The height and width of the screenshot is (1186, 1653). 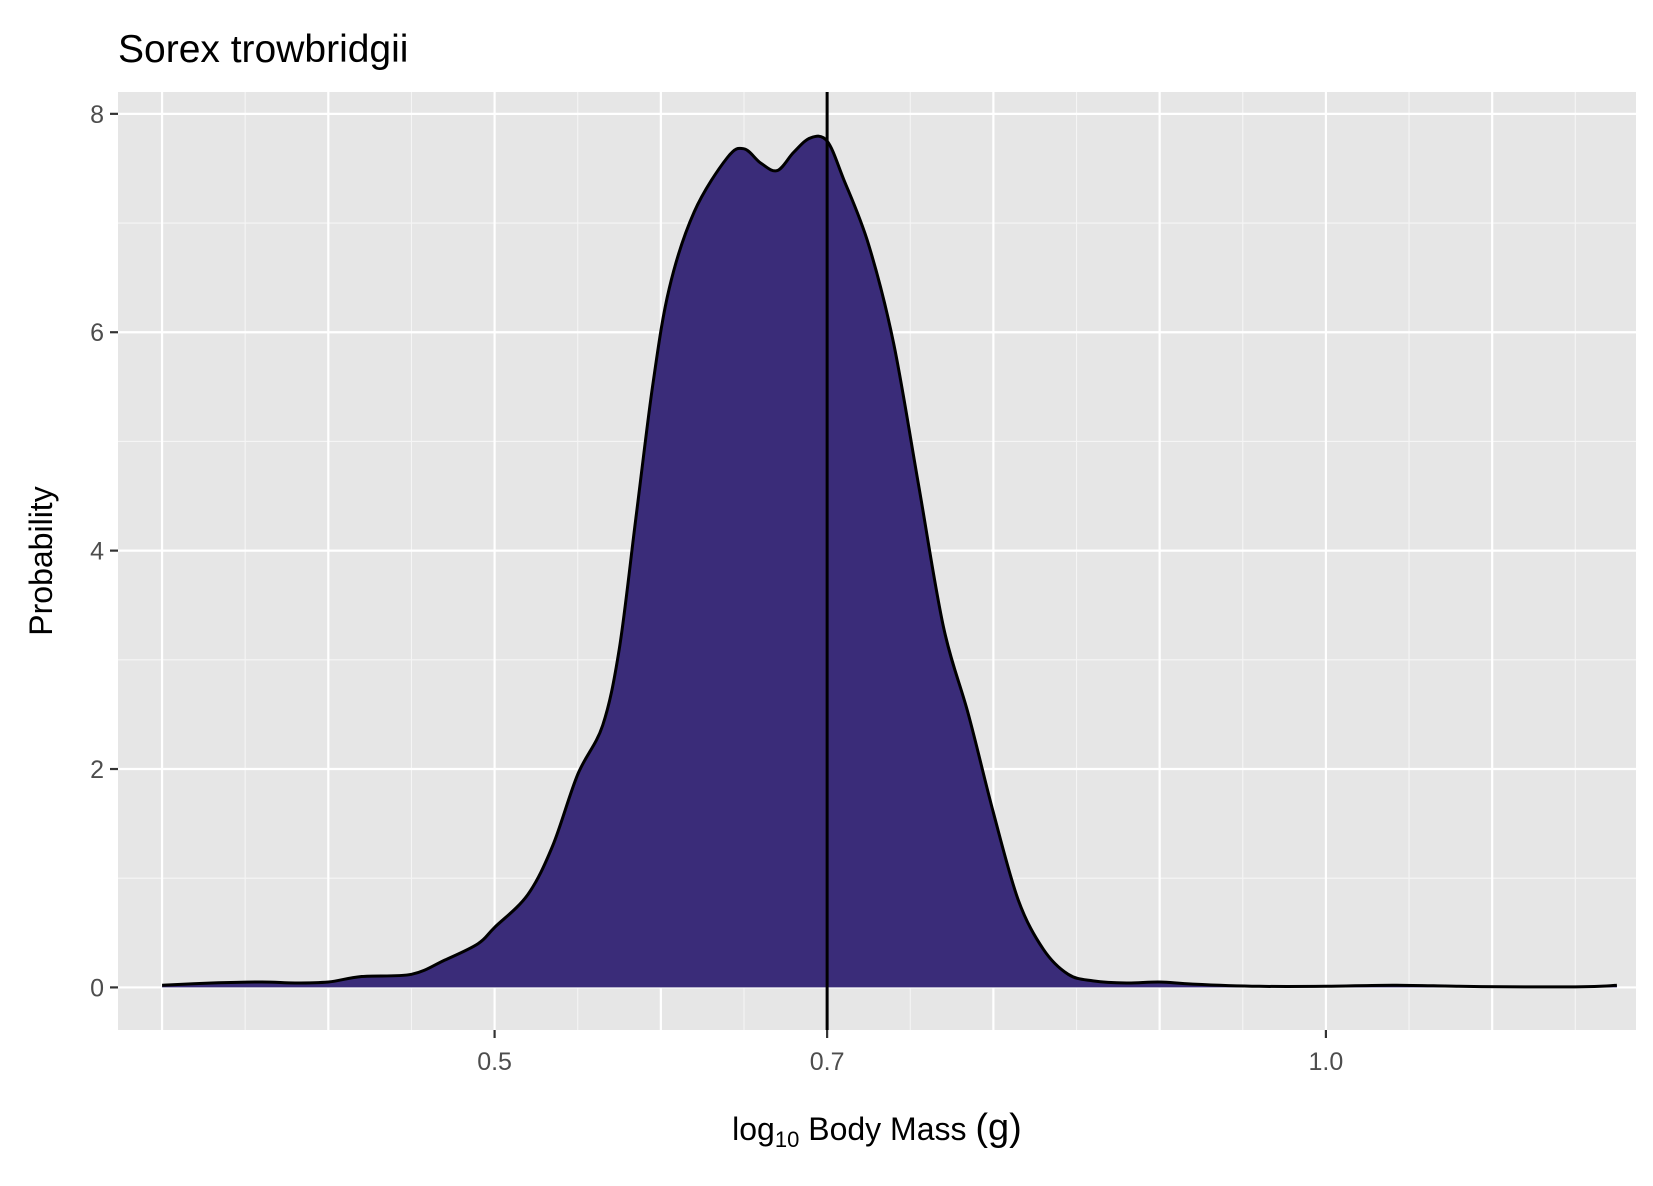 I want to click on x-axis-title: log10 Body Mass (g), so click(x=877, y=1129).